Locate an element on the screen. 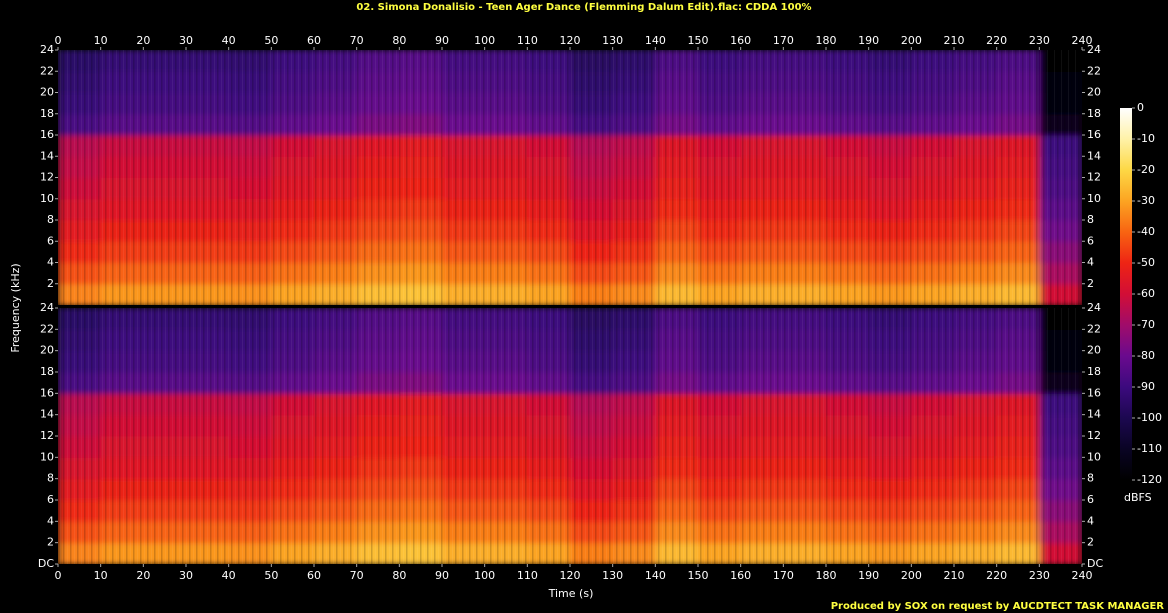 This screenshot has height=613, width=1168. colorbar-tick-label: -110 is located at coordinates (1149, 448).